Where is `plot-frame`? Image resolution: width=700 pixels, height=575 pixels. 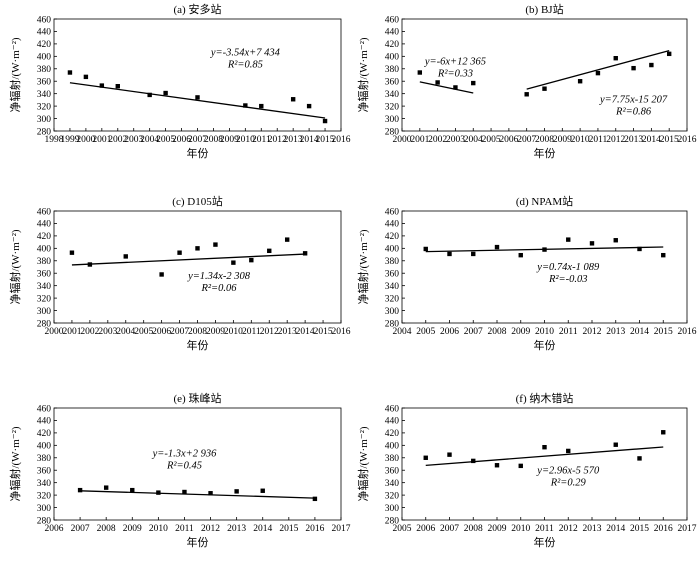 plot-frame is located at coordinates (197, 267).